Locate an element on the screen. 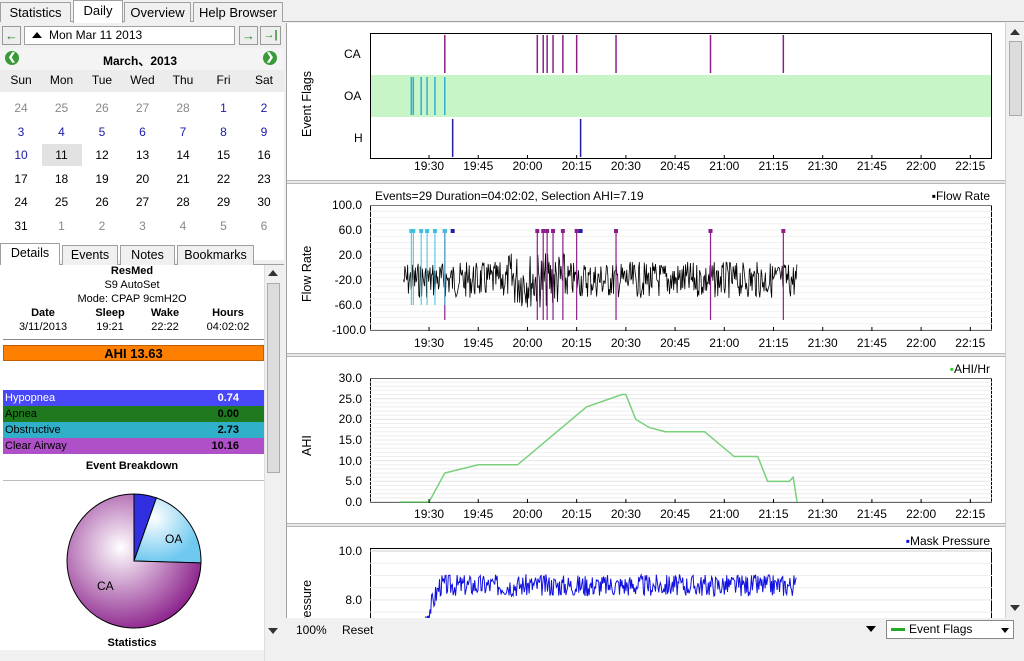  event-name: Hypopnea is located at coordinates (30, 398).